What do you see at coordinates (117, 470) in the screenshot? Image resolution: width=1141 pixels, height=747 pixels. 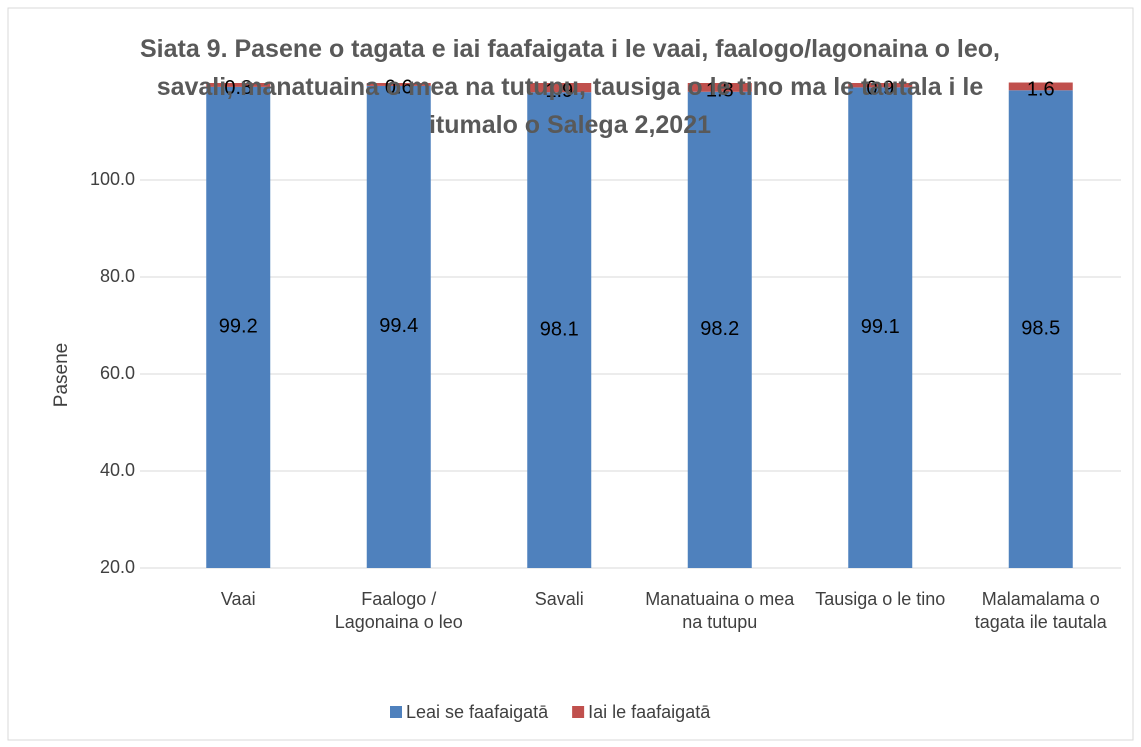 I see `y-tick-label: 40.0` at bounding box center [117, 470].